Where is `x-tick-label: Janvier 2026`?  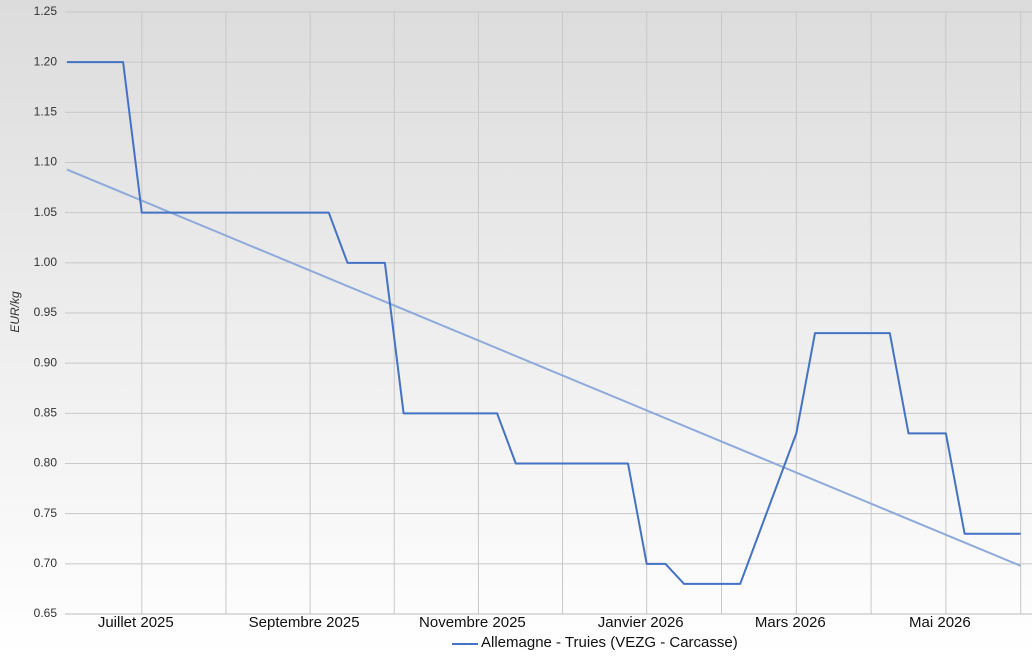 x-tick-label: Janvier 2026 is located at coordinates (641, 622).